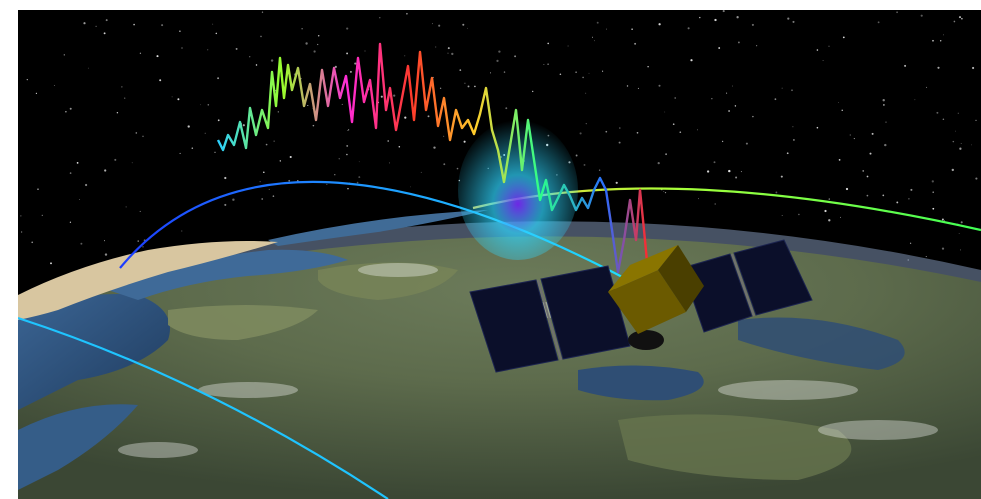  What do you see at coordinates (78, 447) in the screenshot?
I see `ocean-central` at bounding box center [78, 447].